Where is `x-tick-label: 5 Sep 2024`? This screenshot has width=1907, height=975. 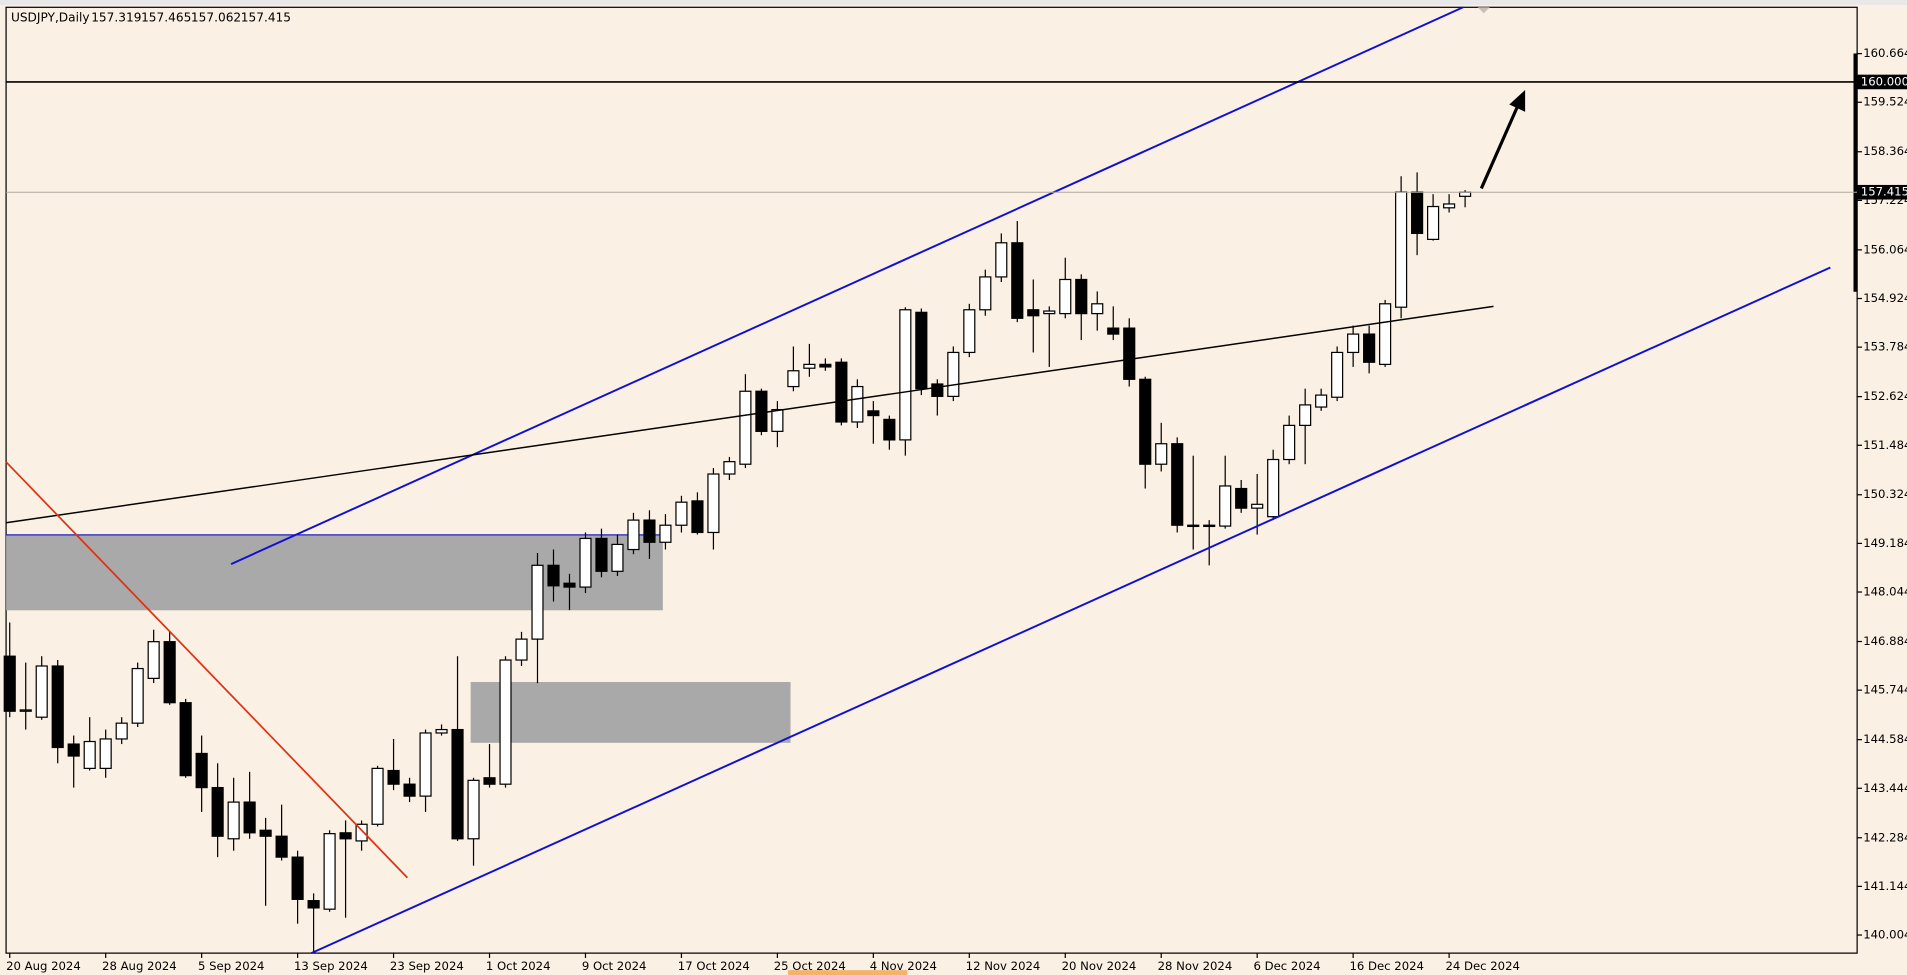 x-tick-label: 5 Sep 2024 is located at coordinates (231, 966).